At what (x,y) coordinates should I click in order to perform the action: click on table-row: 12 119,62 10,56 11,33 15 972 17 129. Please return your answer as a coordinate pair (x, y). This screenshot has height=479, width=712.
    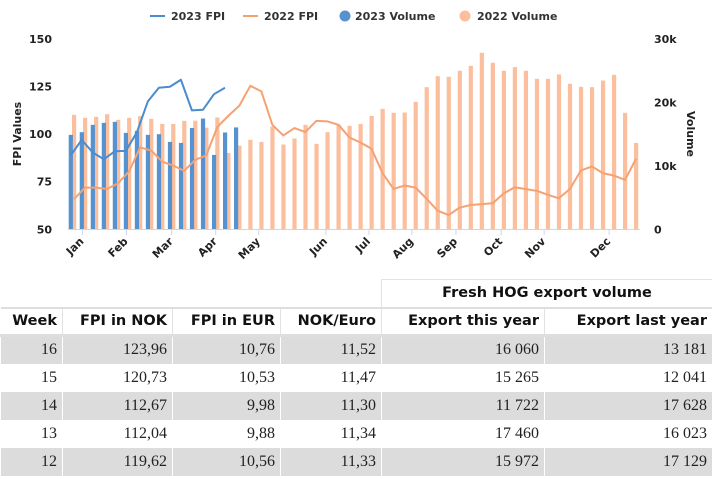
    Looking at the image, I should click on (356, 461).